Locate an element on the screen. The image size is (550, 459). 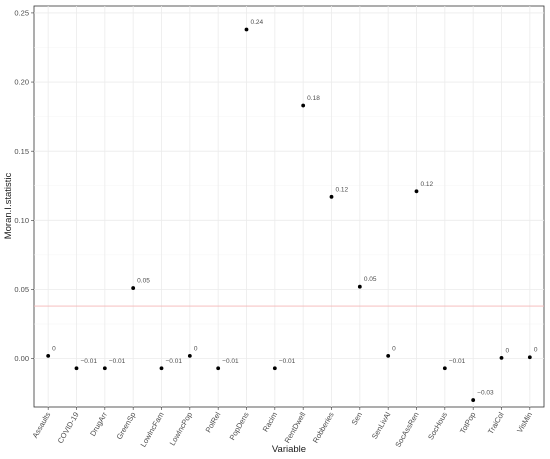
x-tick-label: Racim is located at coordinates (270, 422).